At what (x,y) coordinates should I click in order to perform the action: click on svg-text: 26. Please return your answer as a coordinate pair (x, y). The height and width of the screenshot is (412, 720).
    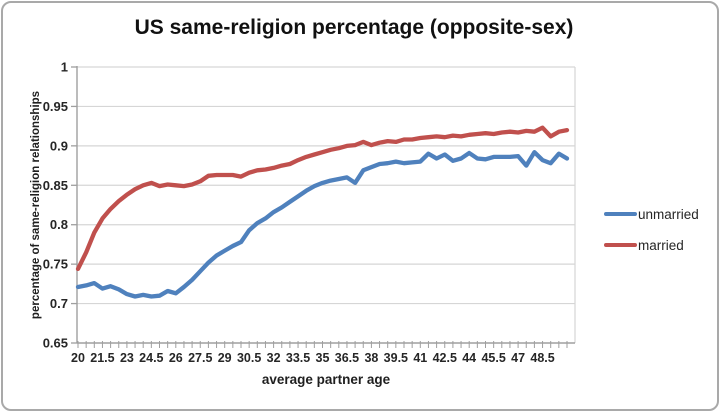
    Looking at the image, I should click on (176, 358).